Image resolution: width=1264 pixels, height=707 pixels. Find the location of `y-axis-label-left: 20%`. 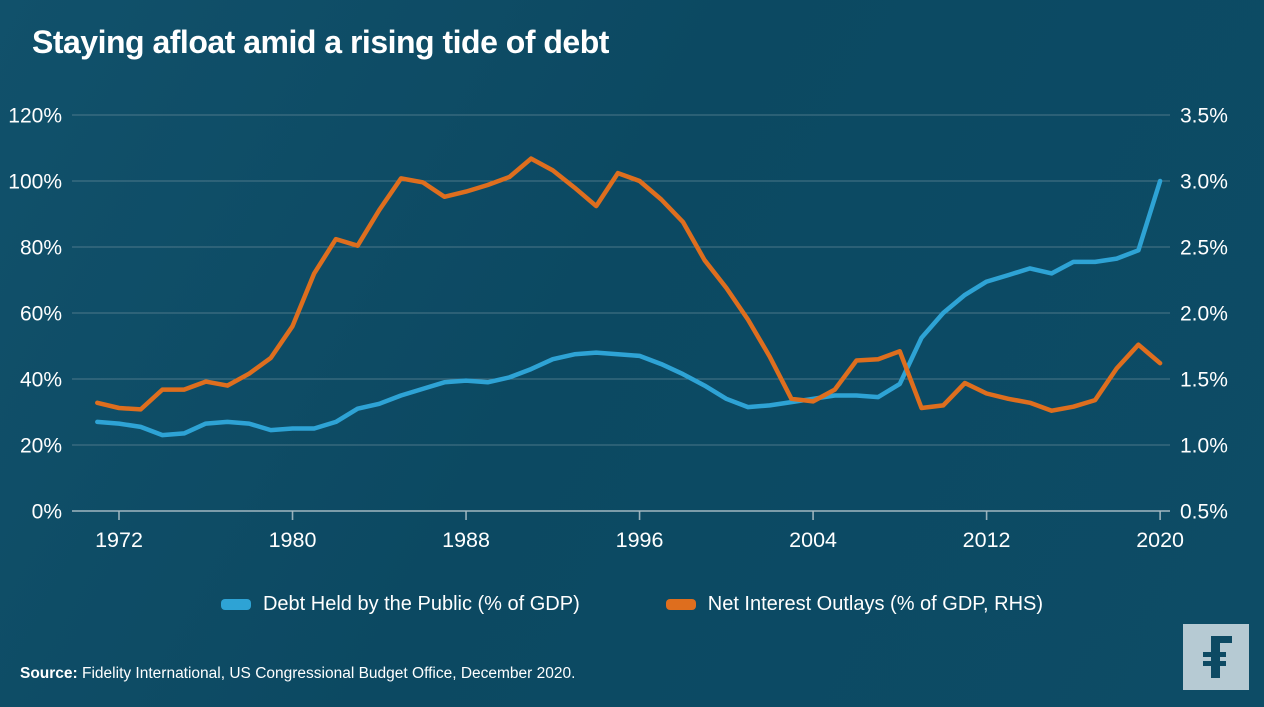

y-axis-label-left: 20% is located at coordinates (41, 446).